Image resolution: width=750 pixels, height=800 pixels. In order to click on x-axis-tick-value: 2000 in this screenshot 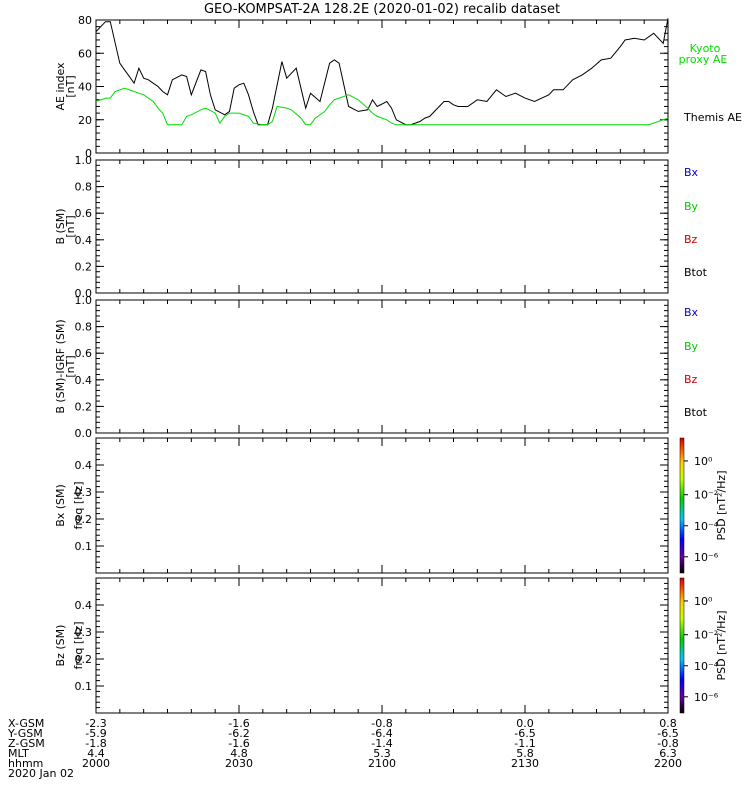, I will do `click(96, 763)`.